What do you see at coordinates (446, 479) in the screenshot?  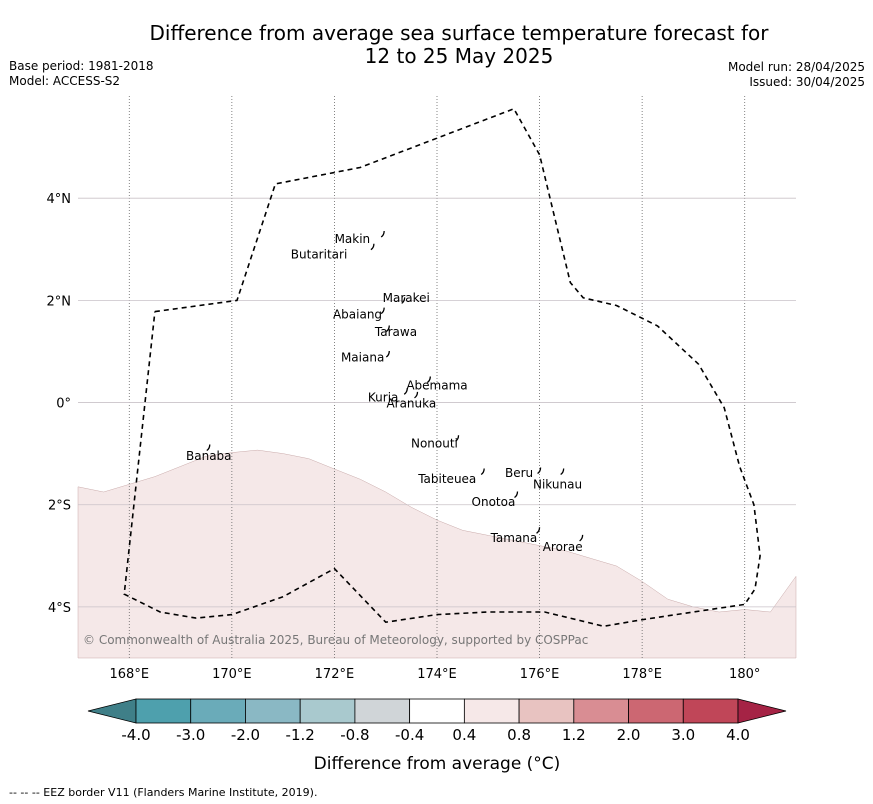 I see `island-label: Tabiteuea` at bounding box center [446, 479].